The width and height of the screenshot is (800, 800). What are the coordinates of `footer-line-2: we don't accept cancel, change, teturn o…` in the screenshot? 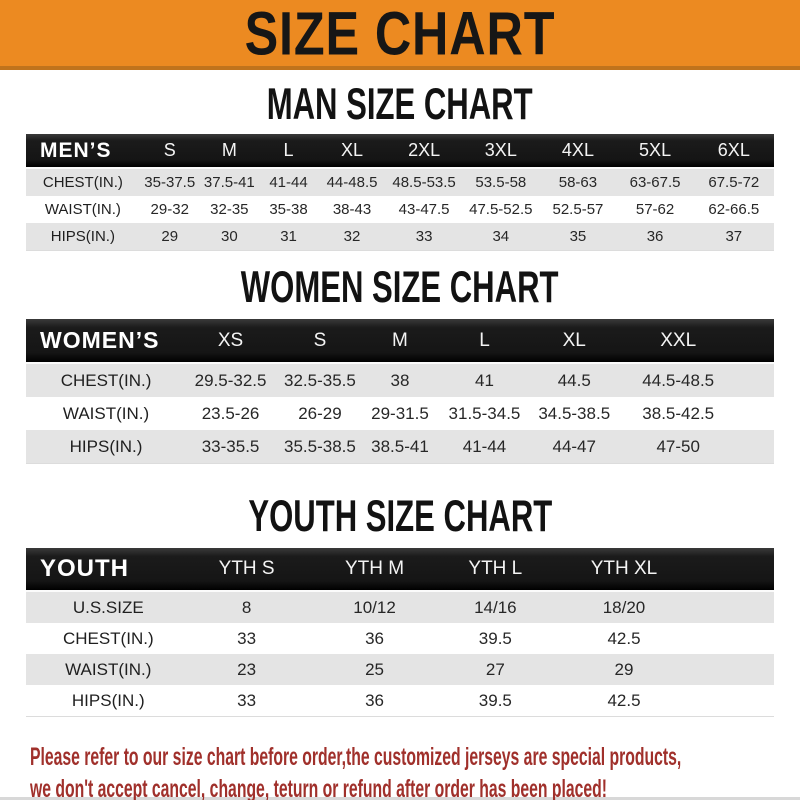 It's located at (319, 787).